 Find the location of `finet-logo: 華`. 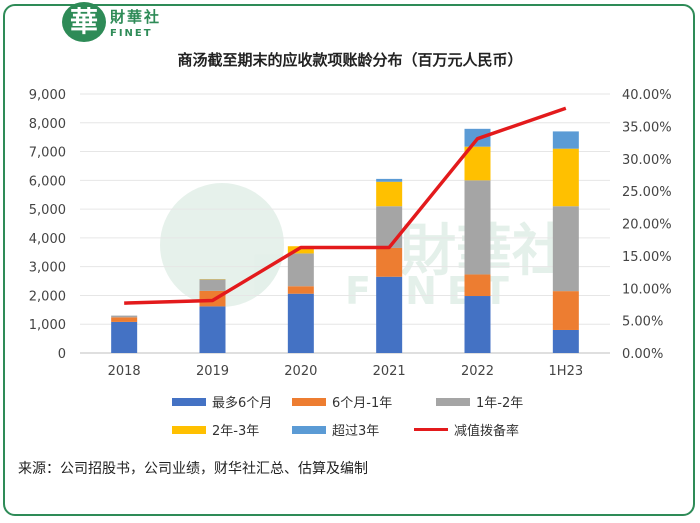

finet-logo: 華 is located at coordinates (84, 22).